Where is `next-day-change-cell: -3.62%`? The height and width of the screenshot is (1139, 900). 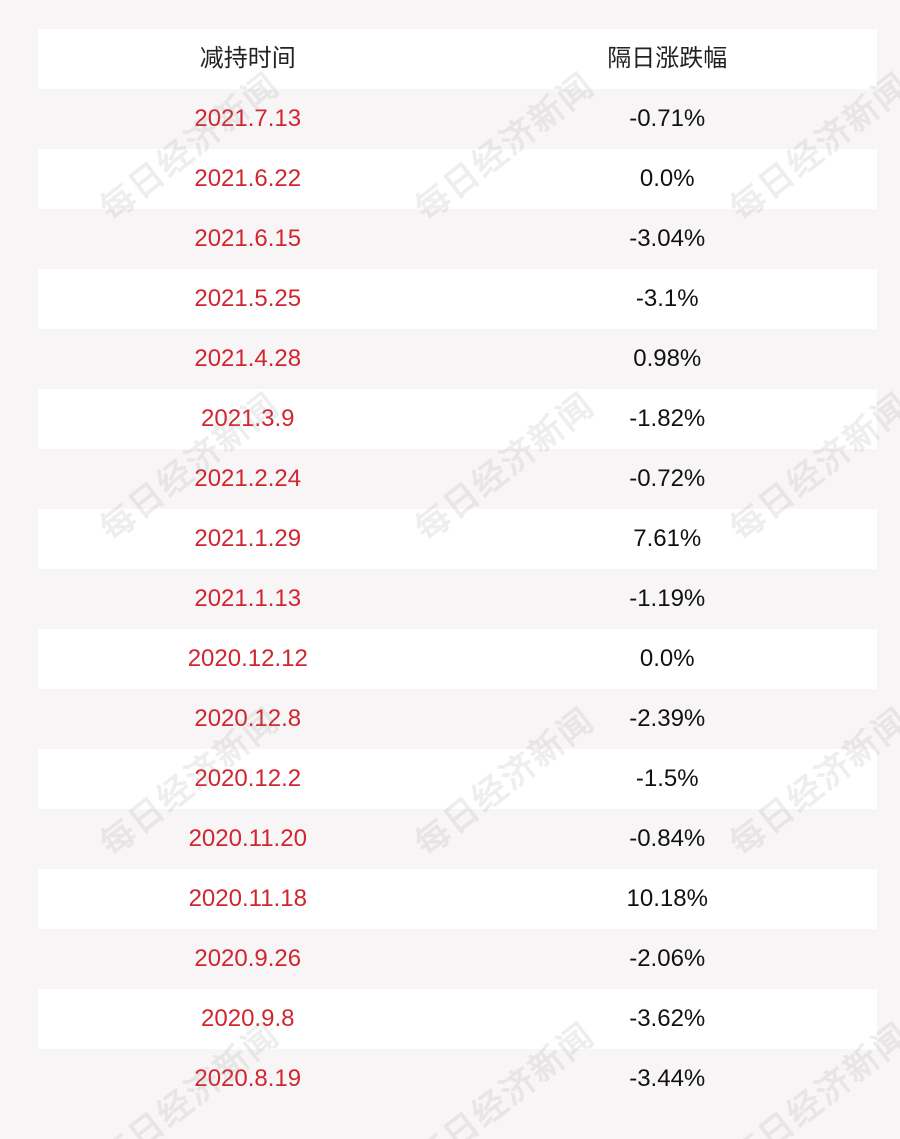
next-day-change-cell: -3.62% is located at coordinates (667, 1018).